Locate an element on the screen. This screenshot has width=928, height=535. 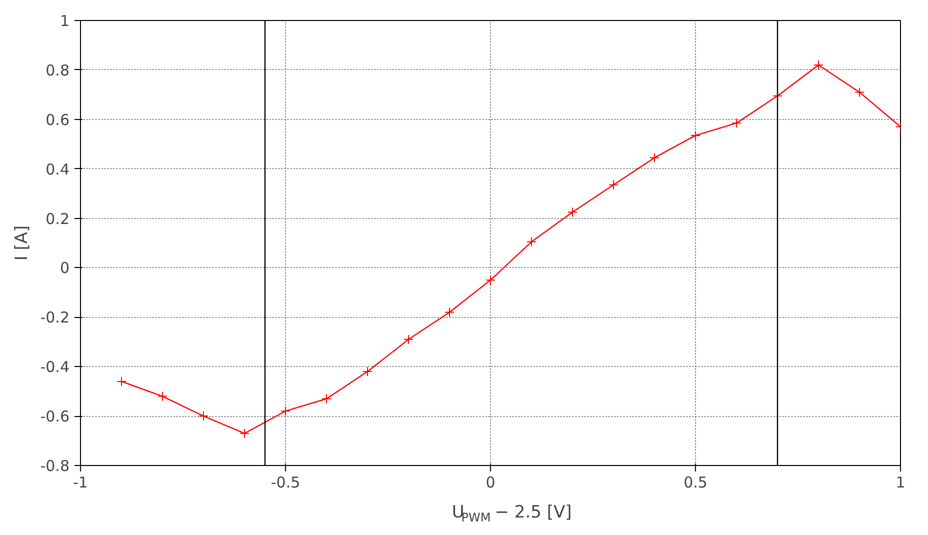
y-tick-label: -0.8 is located at coordinates (55, 466).